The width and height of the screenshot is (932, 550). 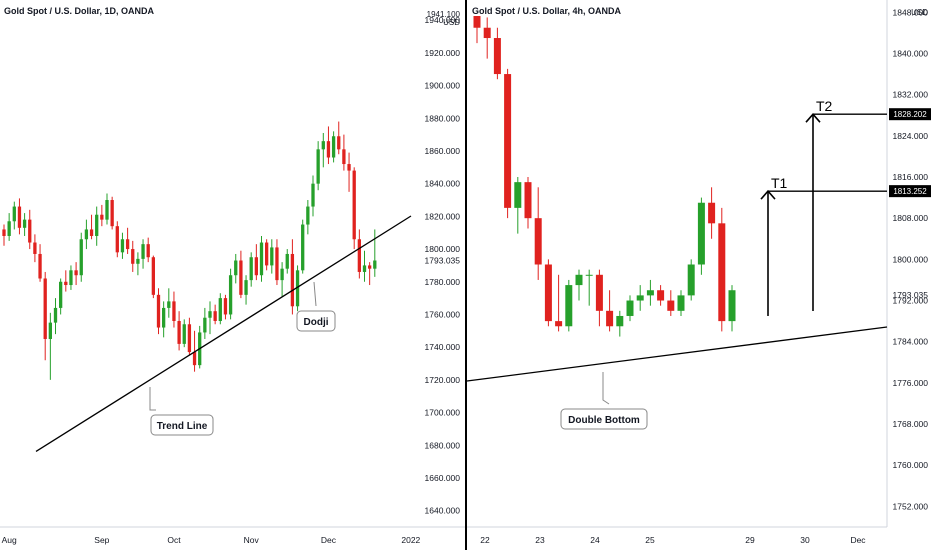 I want to click on right-y-tick-label: 1793.035, so click(x=911, y=295).